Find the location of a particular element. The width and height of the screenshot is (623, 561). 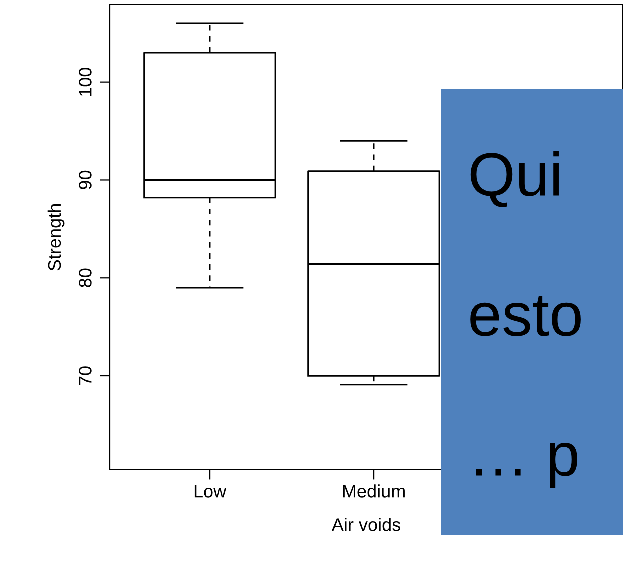

y-tick-label: 70 is located at coordinates (85, 376).